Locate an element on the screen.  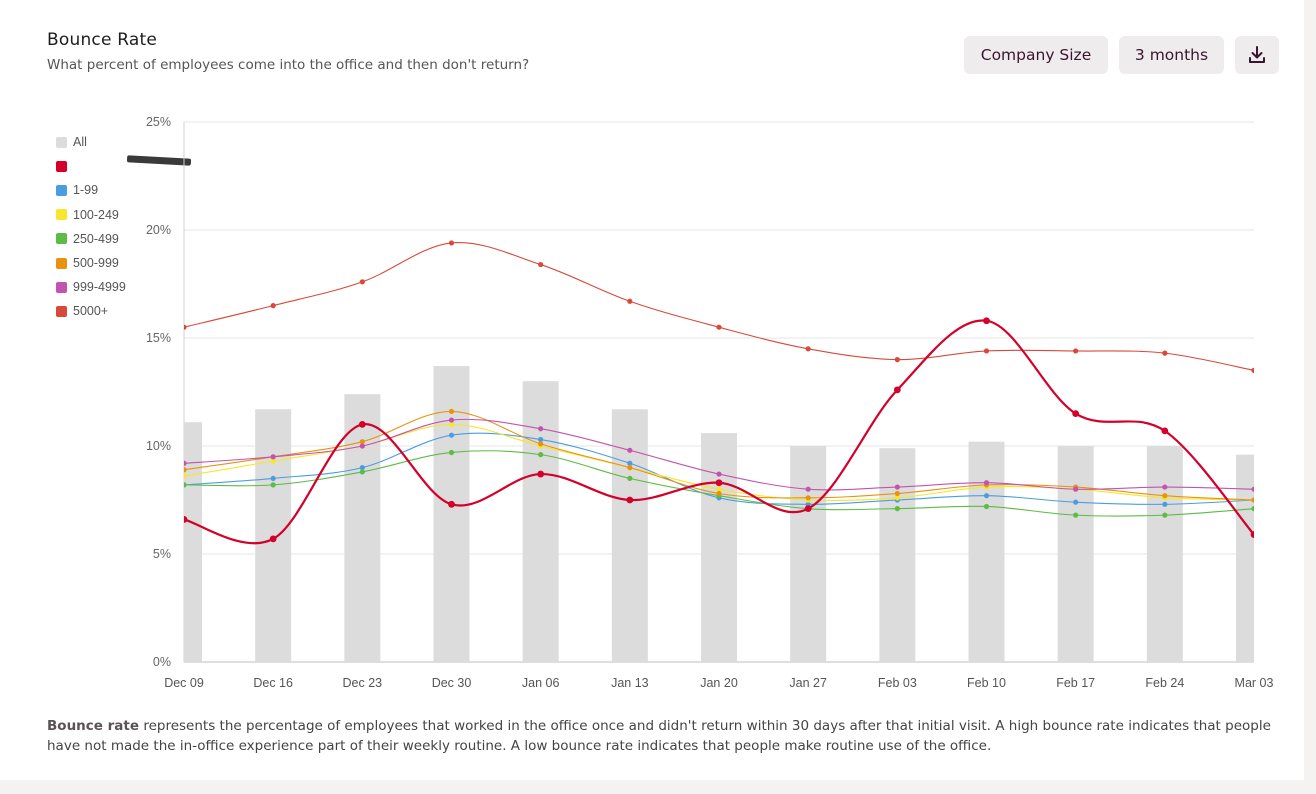
legend-item: 100-249 is located at coordinates (98, 215).